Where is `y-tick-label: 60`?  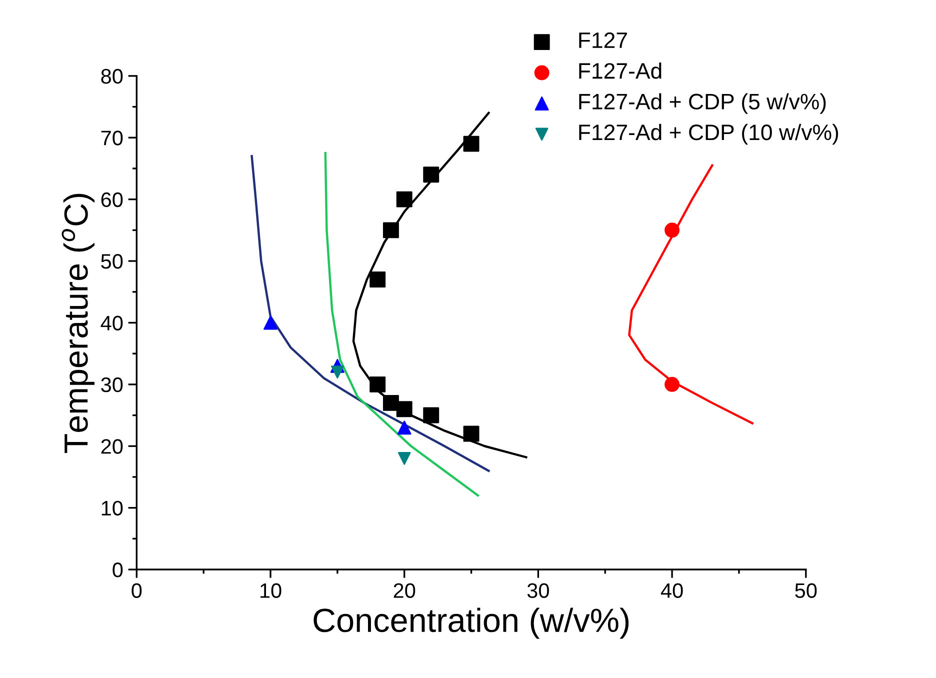
y-tick-label: 60 is located at coordinates (112, 200).